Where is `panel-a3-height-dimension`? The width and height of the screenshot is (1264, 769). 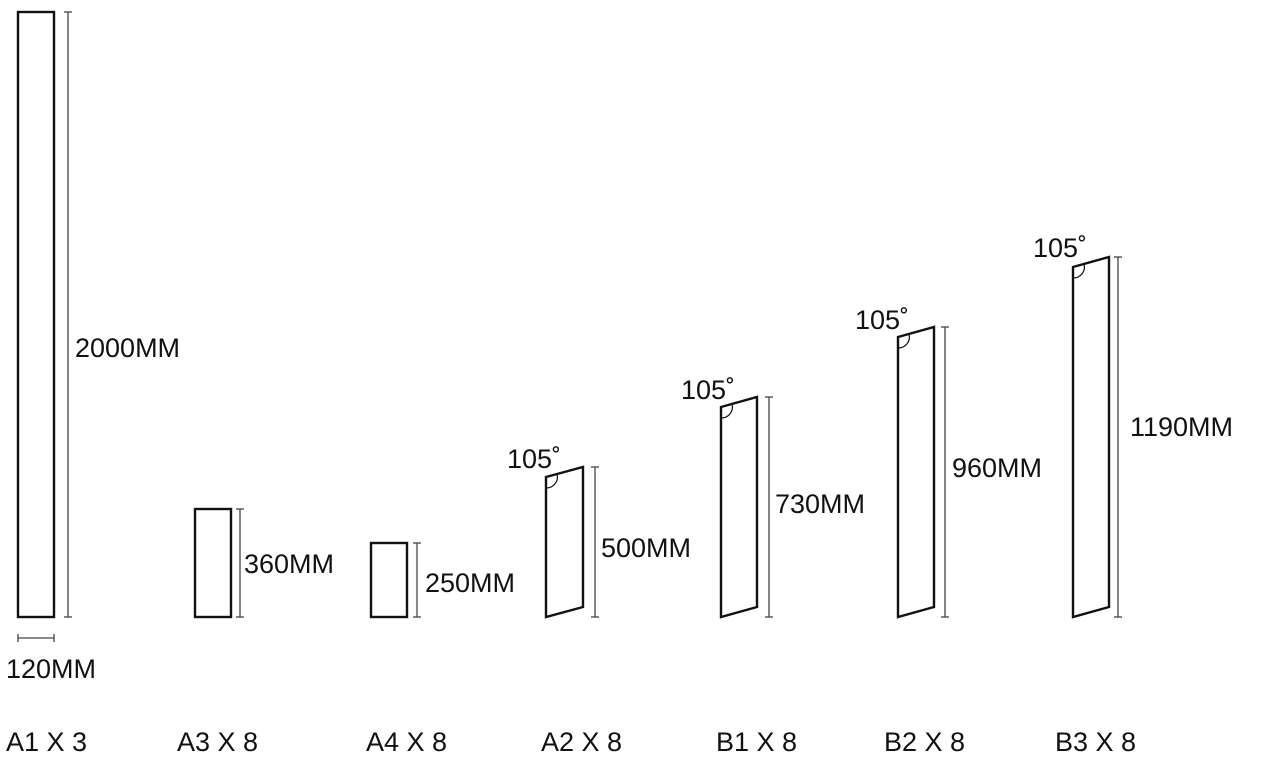 panel-a3-height-dimension is located at coordinates (240, 563).